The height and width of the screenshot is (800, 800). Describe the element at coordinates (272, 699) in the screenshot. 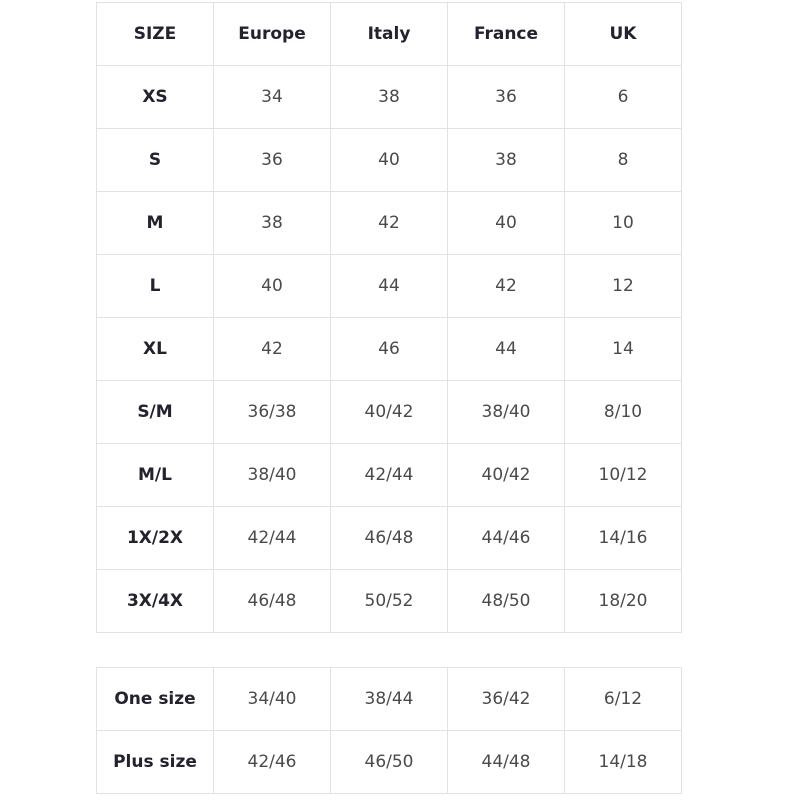

I see `size-value-cell: 34/40` at that location.